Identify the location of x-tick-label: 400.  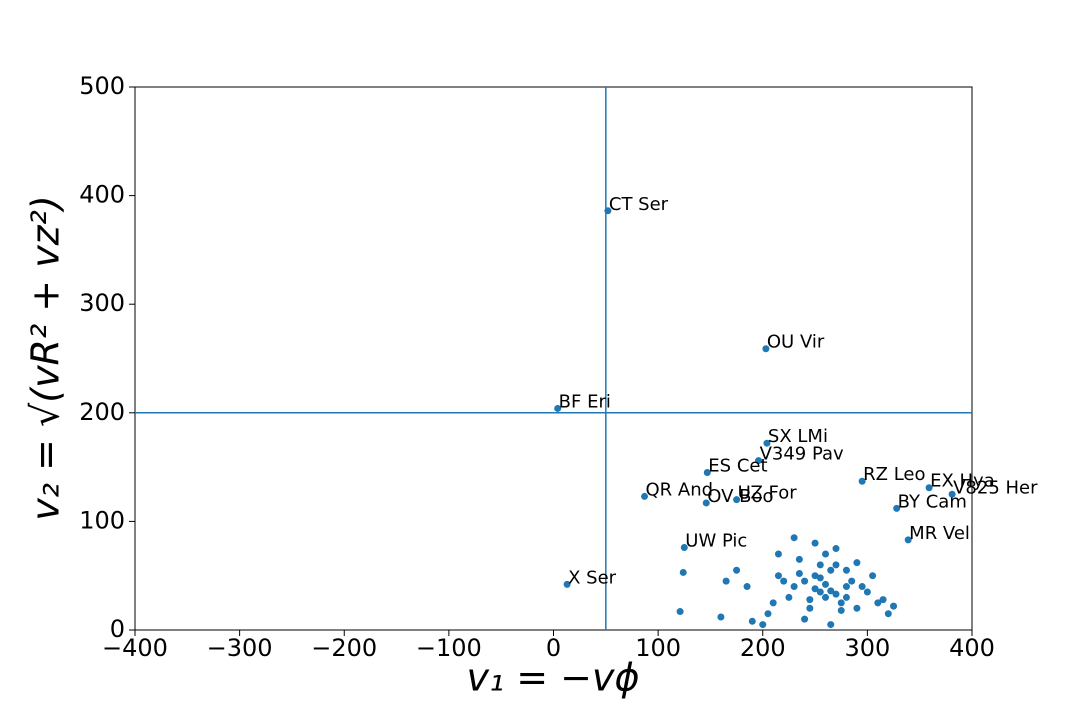
(972, 648).